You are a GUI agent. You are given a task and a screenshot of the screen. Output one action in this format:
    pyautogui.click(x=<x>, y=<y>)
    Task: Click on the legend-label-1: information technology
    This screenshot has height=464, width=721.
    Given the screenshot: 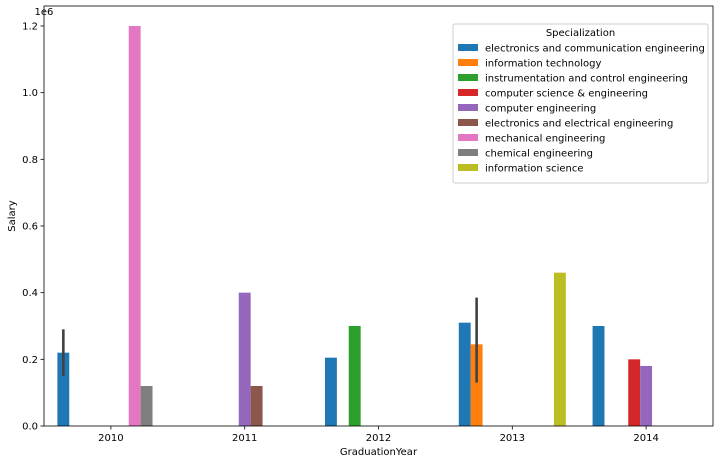 What is the action you would take?
    pyautogui.click(x=543, y=64)
    